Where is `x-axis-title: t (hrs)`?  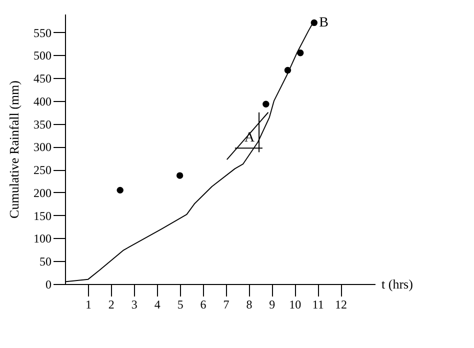 x-axis-title: t (hrs) is located at coordinates (397, 284).